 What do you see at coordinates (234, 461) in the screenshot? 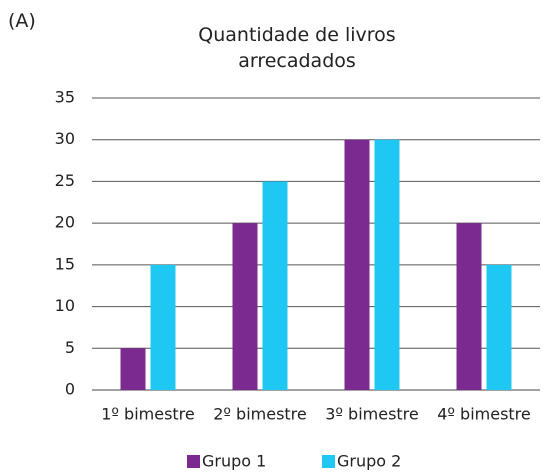
I see `legend-label: Grupo 1` at bounding box center [234, 461].